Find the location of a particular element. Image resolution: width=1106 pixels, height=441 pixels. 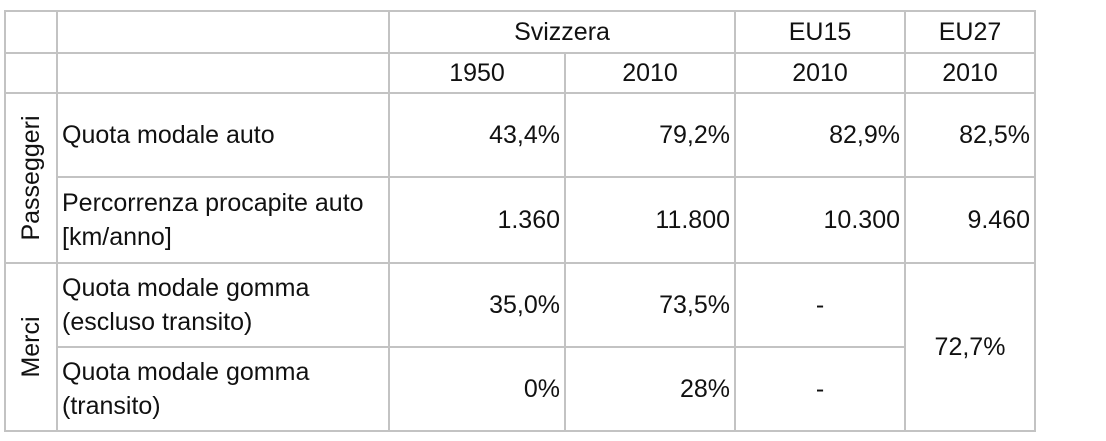

cell-1950: 35,0% is located at coordinates (477, 305).